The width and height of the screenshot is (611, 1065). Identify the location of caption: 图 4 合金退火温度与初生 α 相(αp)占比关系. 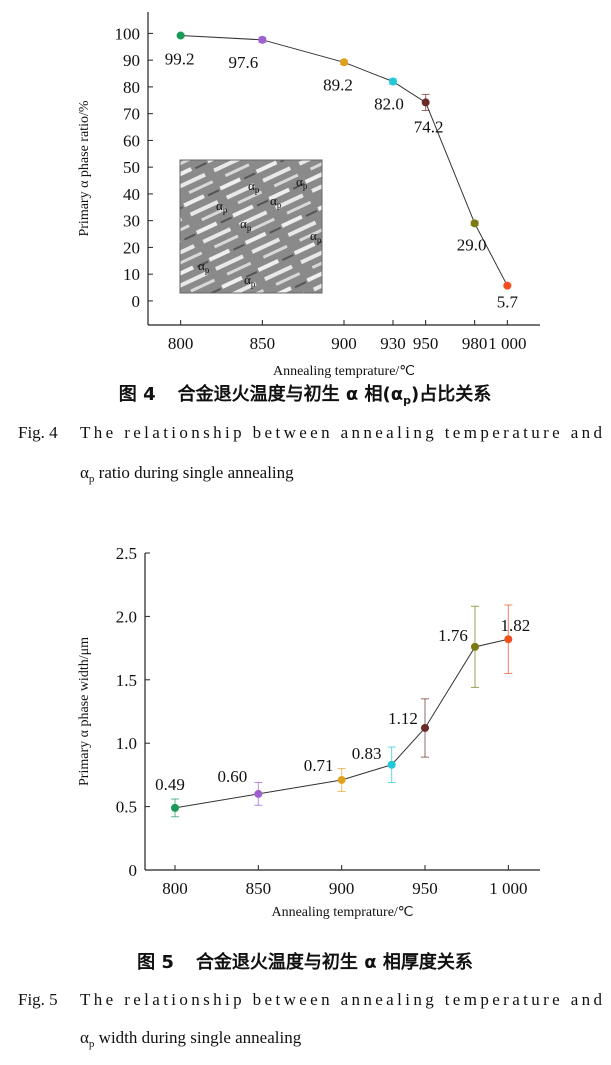
(305, 395).